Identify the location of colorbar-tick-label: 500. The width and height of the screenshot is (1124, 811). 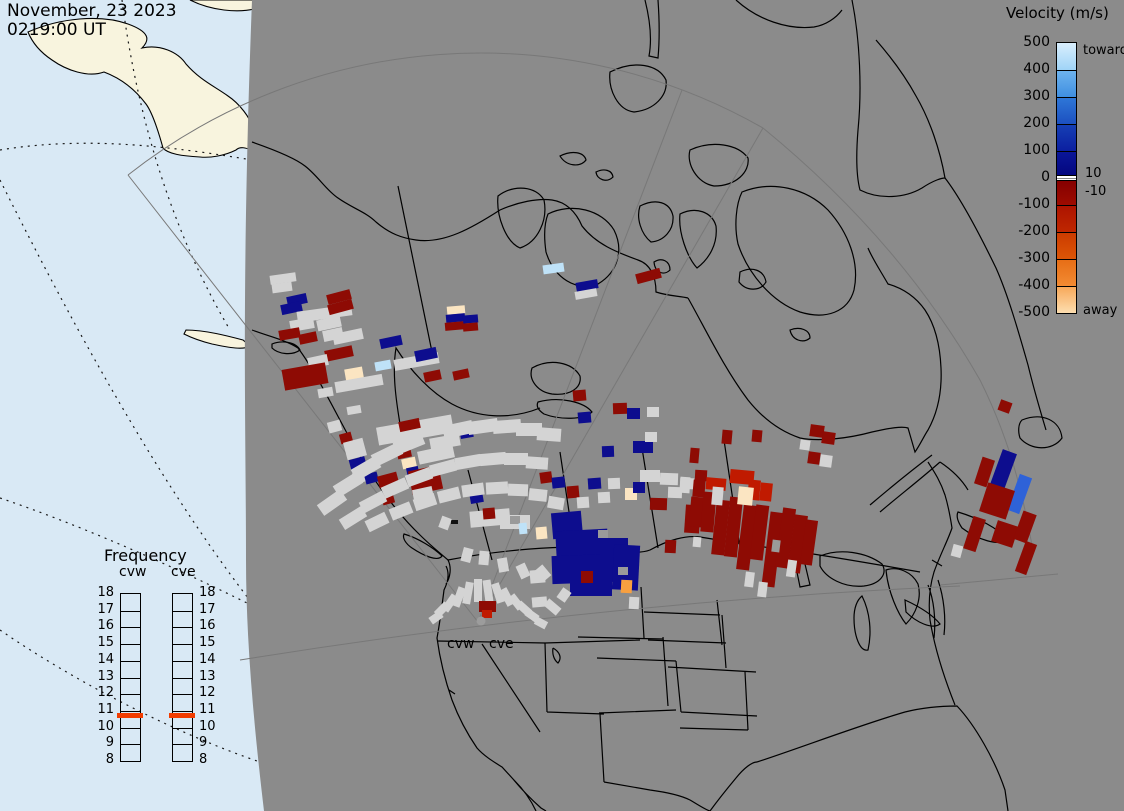
(1036, 42).